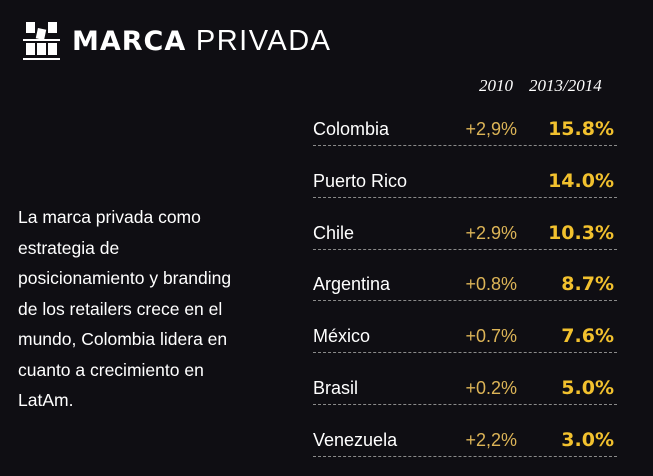 The width and height of the screenshot is (653, 476). What do you see at coordinates (355, 439) in the screenshot?
I see `country-name: Venezuela` at bounding box center [355, 439].